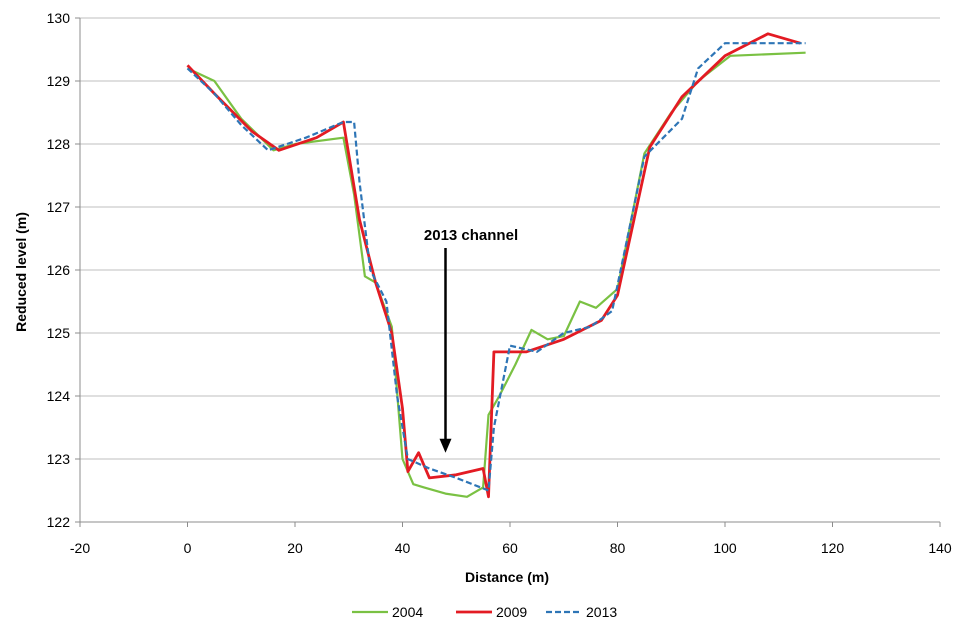 The width and height of the screenshot is (955, 628). I want to click on y-tick-label: 130, so click(59, 18).